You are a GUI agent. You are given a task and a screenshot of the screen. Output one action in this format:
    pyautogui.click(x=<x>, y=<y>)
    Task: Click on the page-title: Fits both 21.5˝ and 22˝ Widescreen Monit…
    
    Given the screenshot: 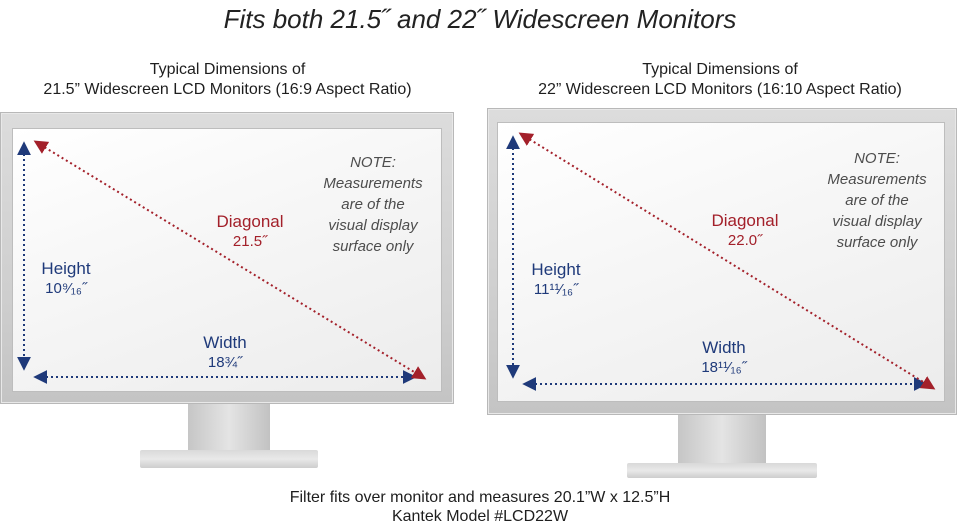 What is the action you would take?
    pyautogui.click(x=480, y=19)
    